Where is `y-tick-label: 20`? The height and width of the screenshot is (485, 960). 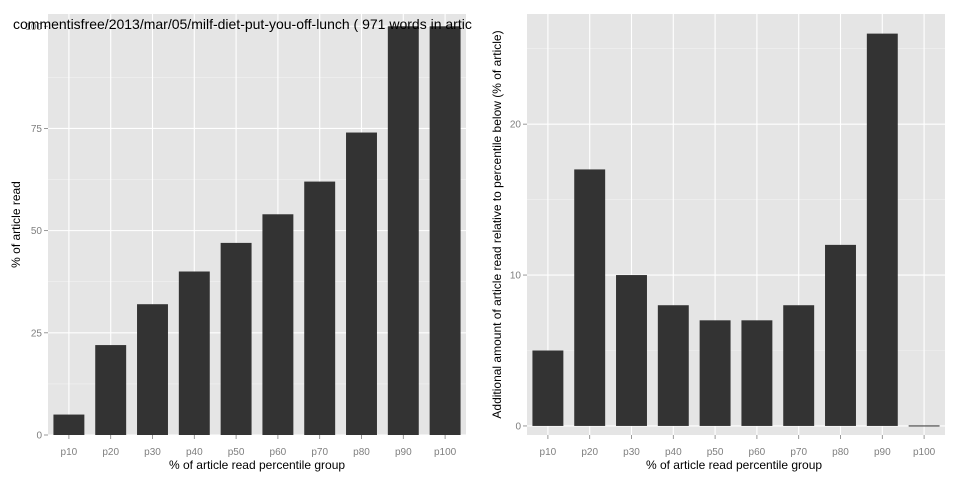
y-tick-label: 20 is located at coordinates (516, 125).